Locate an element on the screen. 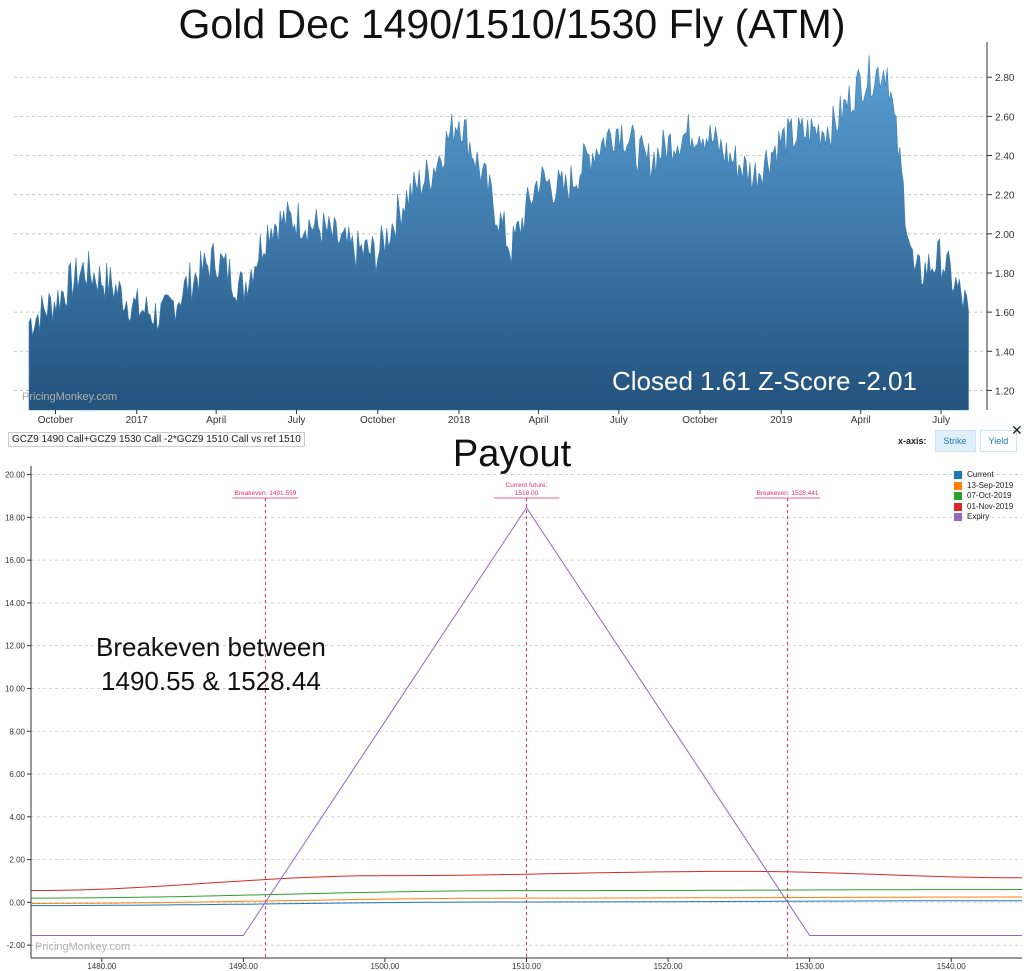 The width and height of the screenshot is (1024, 971). bottom-chart-title: Payout is located at coordinates (512, 454).